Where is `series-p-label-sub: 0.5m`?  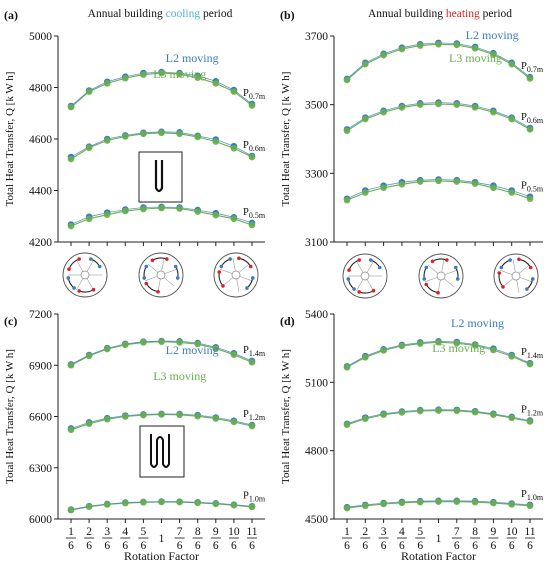
series-p-label-sub: 0.5m is located at coordinates (535, 189).